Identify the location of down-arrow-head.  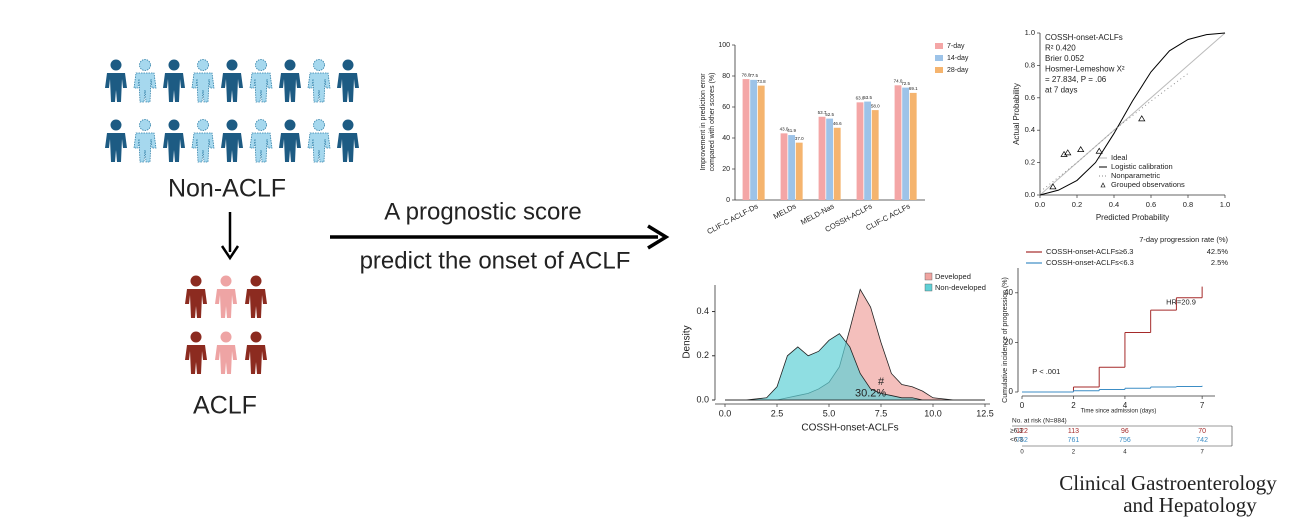
(230, 253).